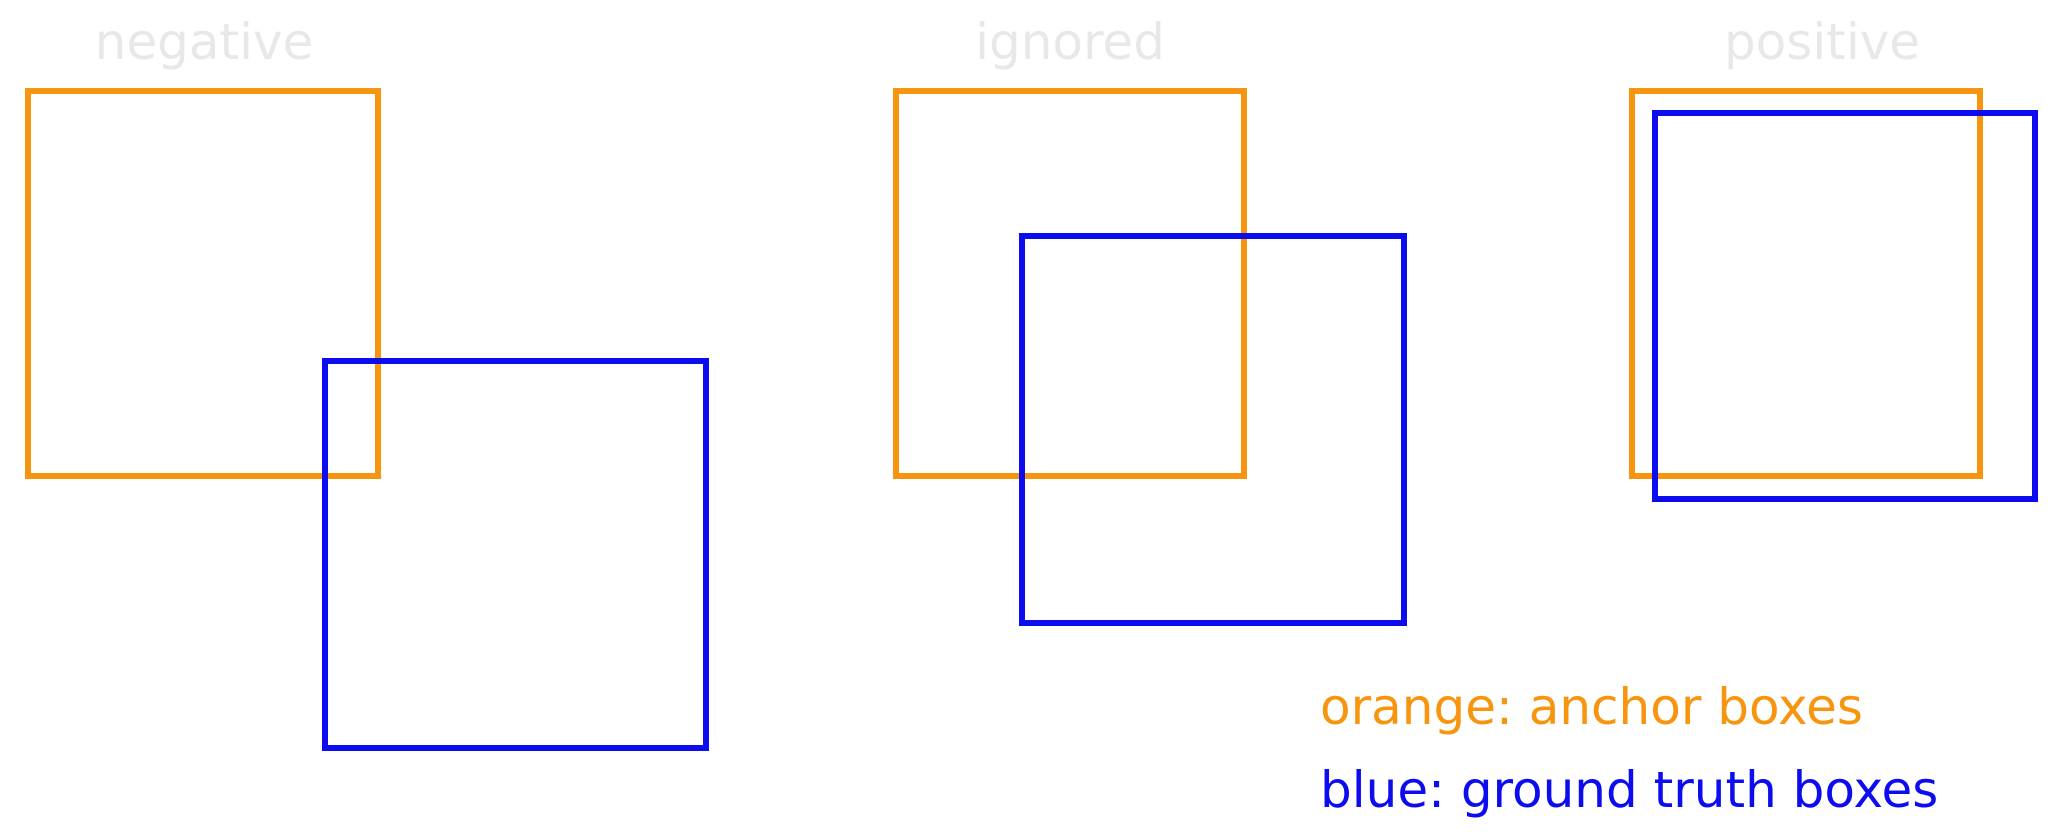 Image resolution: width=2061 pixels, height=836 pixels. I want to click on ground-truth-box-ignored, so click(1213, 429).